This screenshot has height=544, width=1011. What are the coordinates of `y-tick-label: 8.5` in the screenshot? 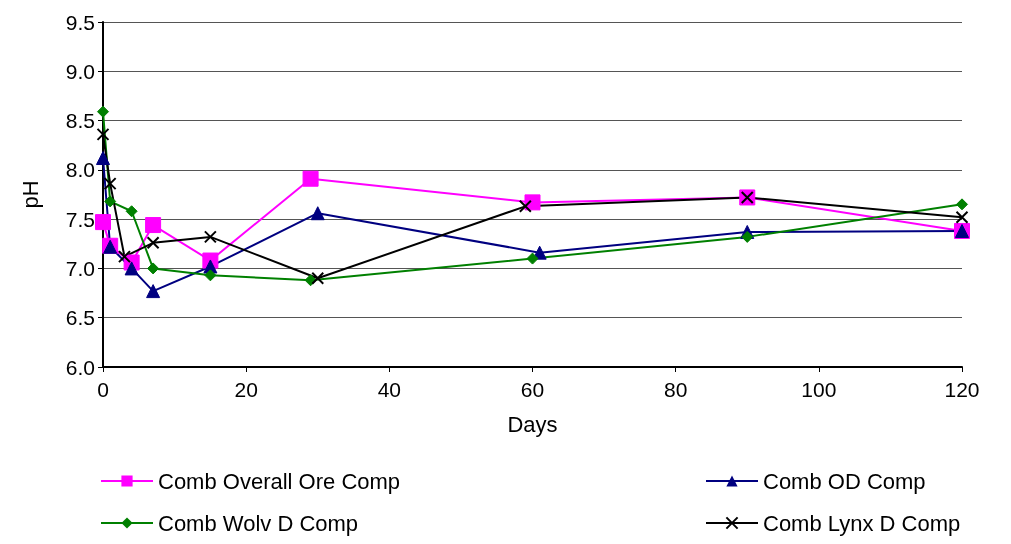 It's located at (80, 121).